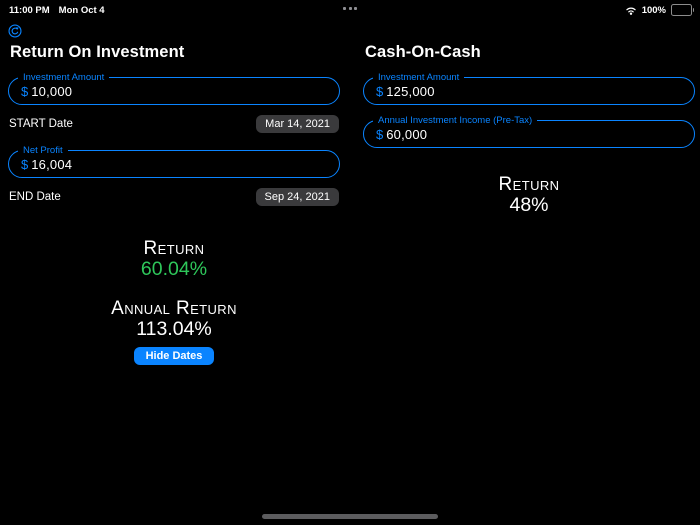  I want to click on reset-button, so click(15, 31).